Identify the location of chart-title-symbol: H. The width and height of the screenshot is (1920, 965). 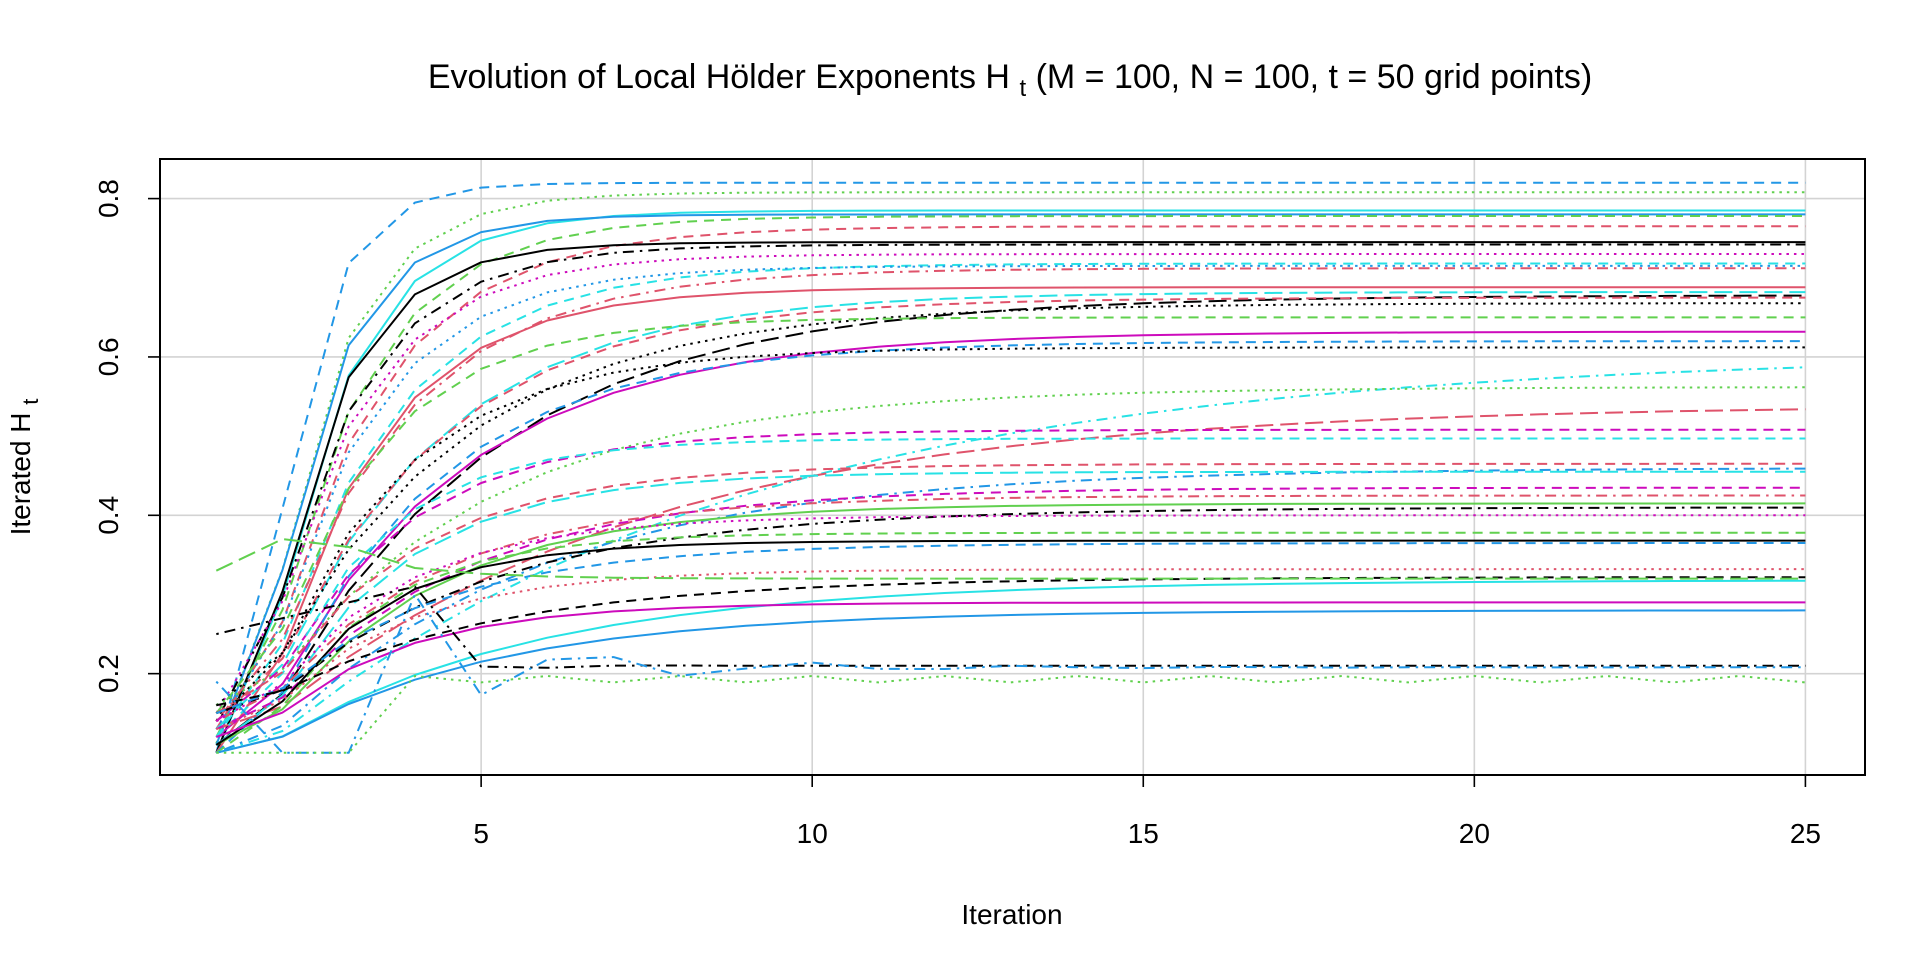
(997, 77).